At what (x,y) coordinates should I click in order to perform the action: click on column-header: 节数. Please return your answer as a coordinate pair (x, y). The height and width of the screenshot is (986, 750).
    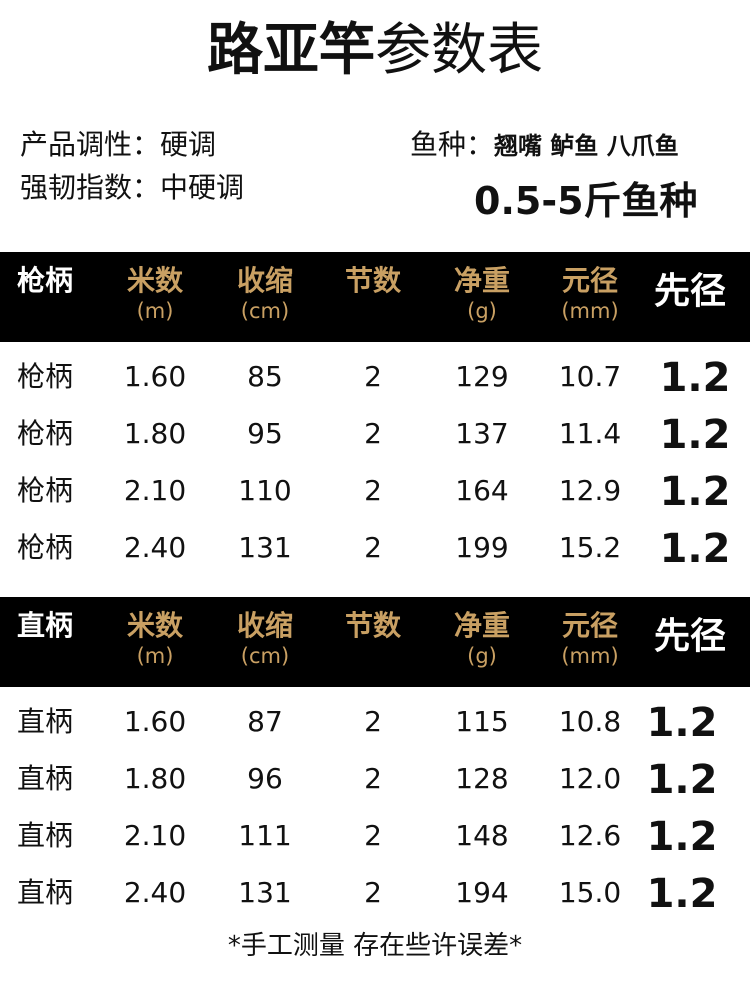
    Looking at the image, I should click on (373, 626).